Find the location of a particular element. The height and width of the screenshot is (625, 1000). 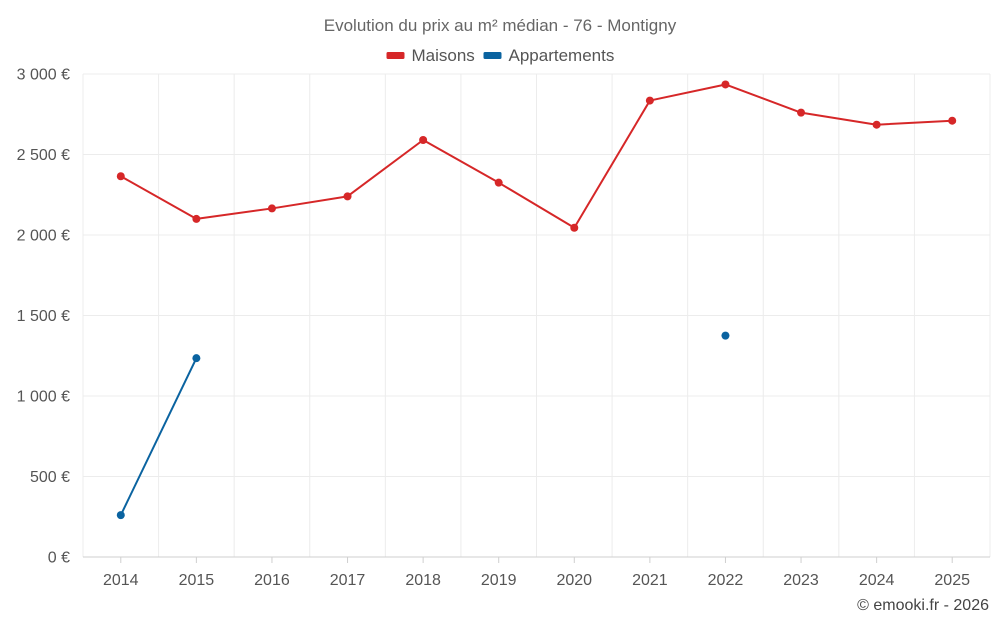

x-tick-label: 2017 is located at coordinates (348, 580).